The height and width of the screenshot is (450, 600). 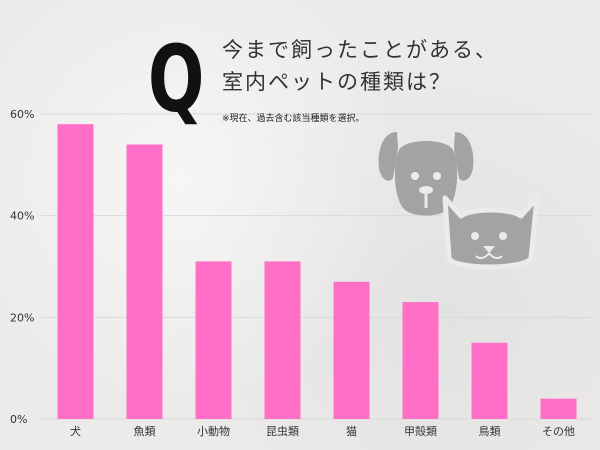 I want to click on bar-その他, so click(x=558, y=408).